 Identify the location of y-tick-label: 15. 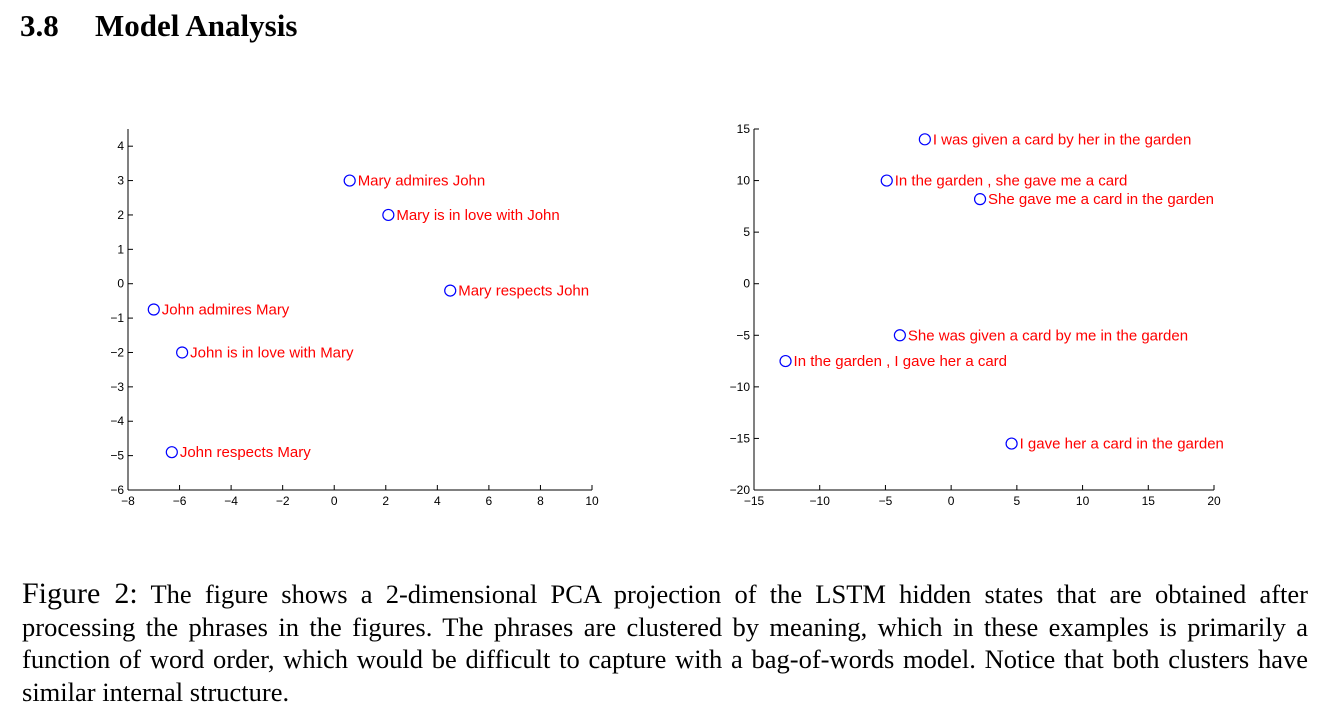
(744, 129).